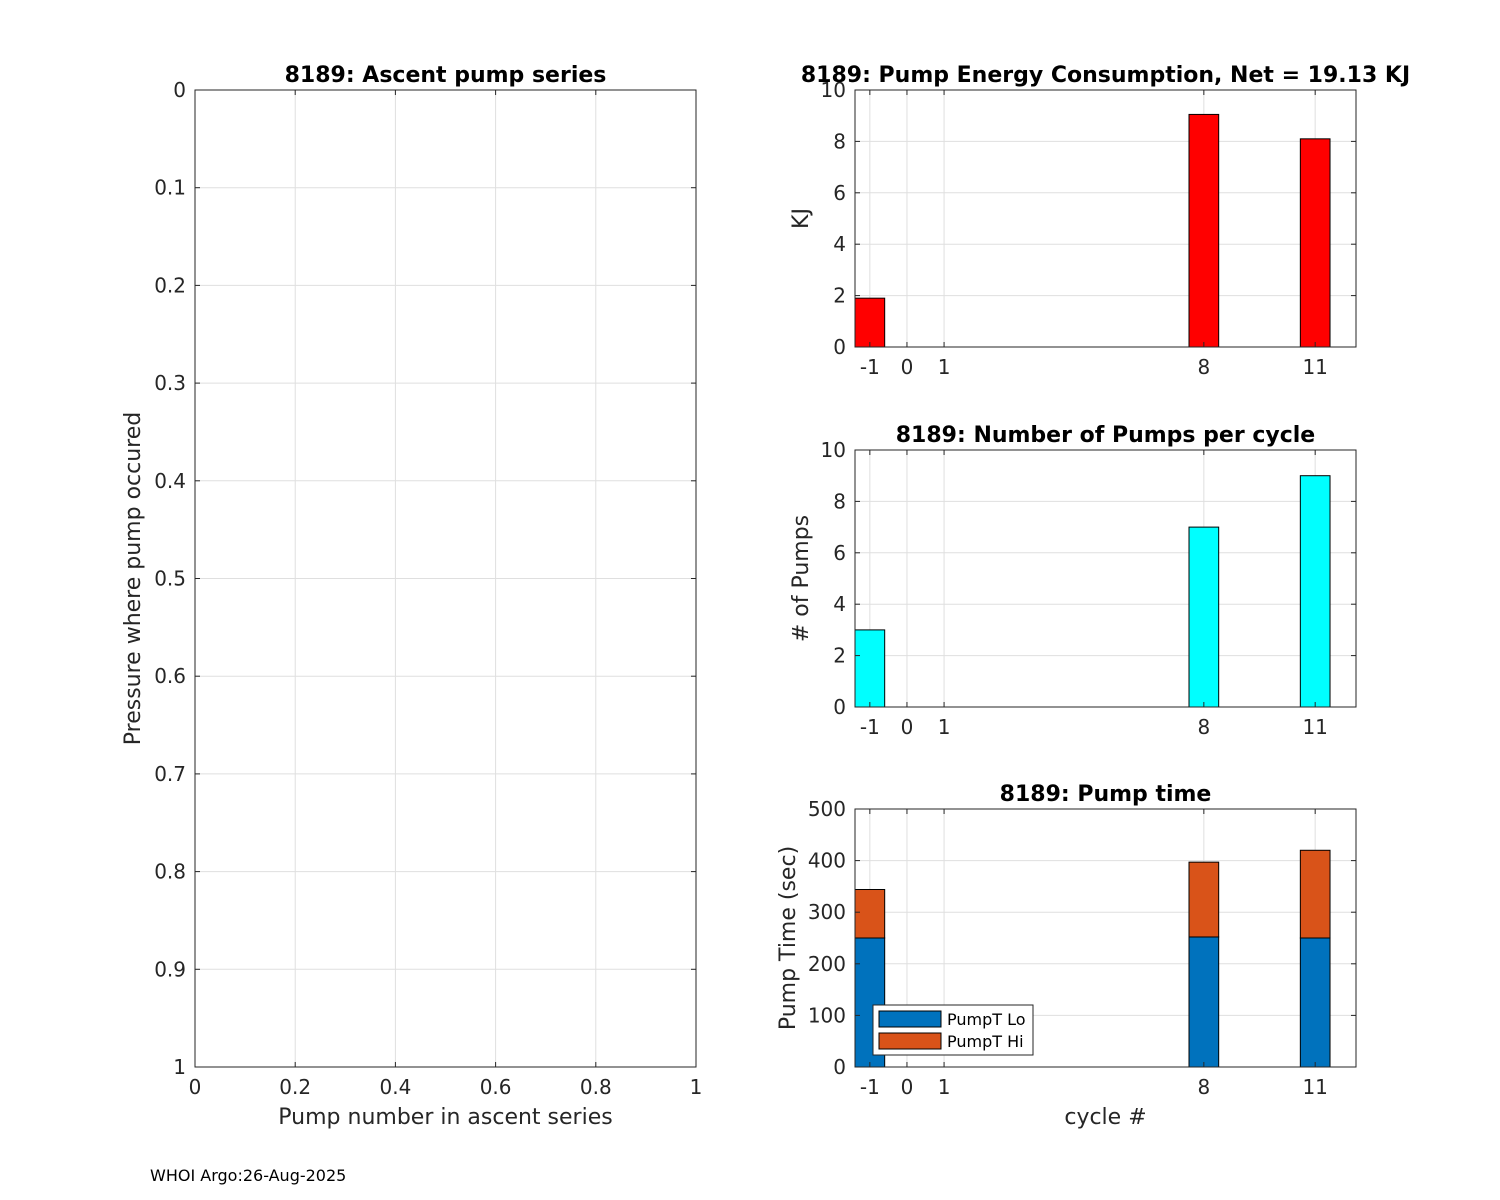 This screenshot has height=1200, width=1500. I want to click on y-tick-label: 0.3, so click(170, 383).